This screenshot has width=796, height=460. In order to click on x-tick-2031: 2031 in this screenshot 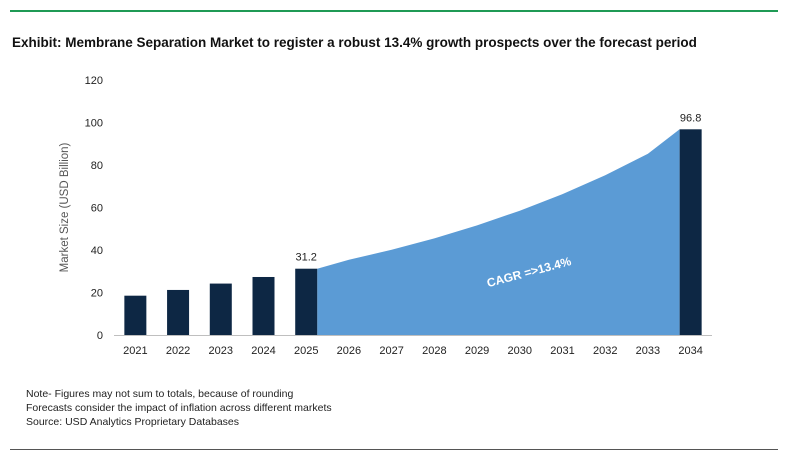, I will do `click(562, 351)`.